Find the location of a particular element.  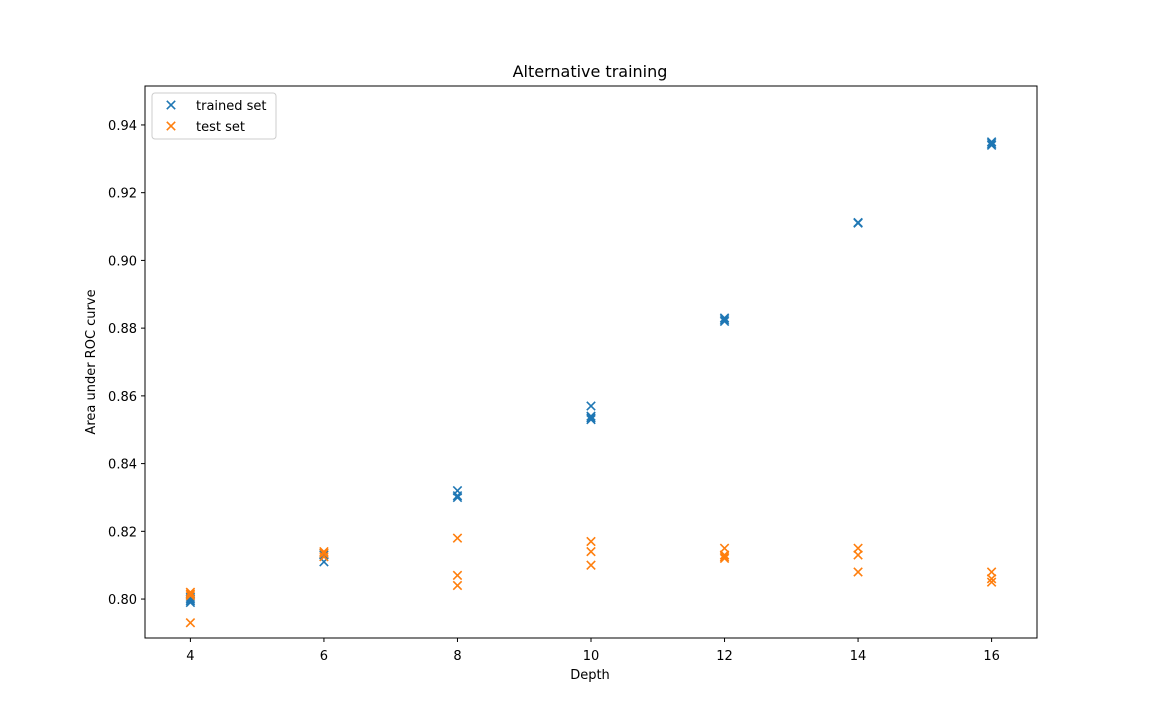

legend: trained set test set is located at coordinates (214, 116).